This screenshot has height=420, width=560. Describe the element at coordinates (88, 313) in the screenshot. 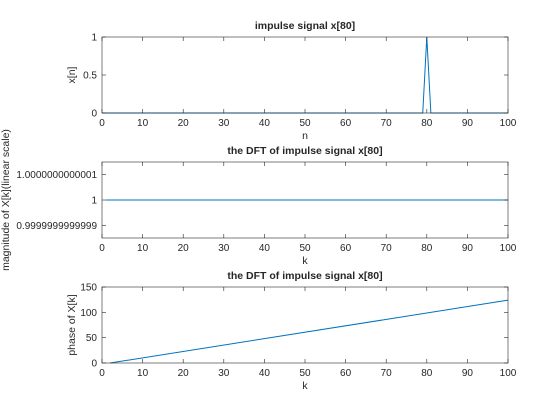

I see `y-tick-label: 100` at that location.